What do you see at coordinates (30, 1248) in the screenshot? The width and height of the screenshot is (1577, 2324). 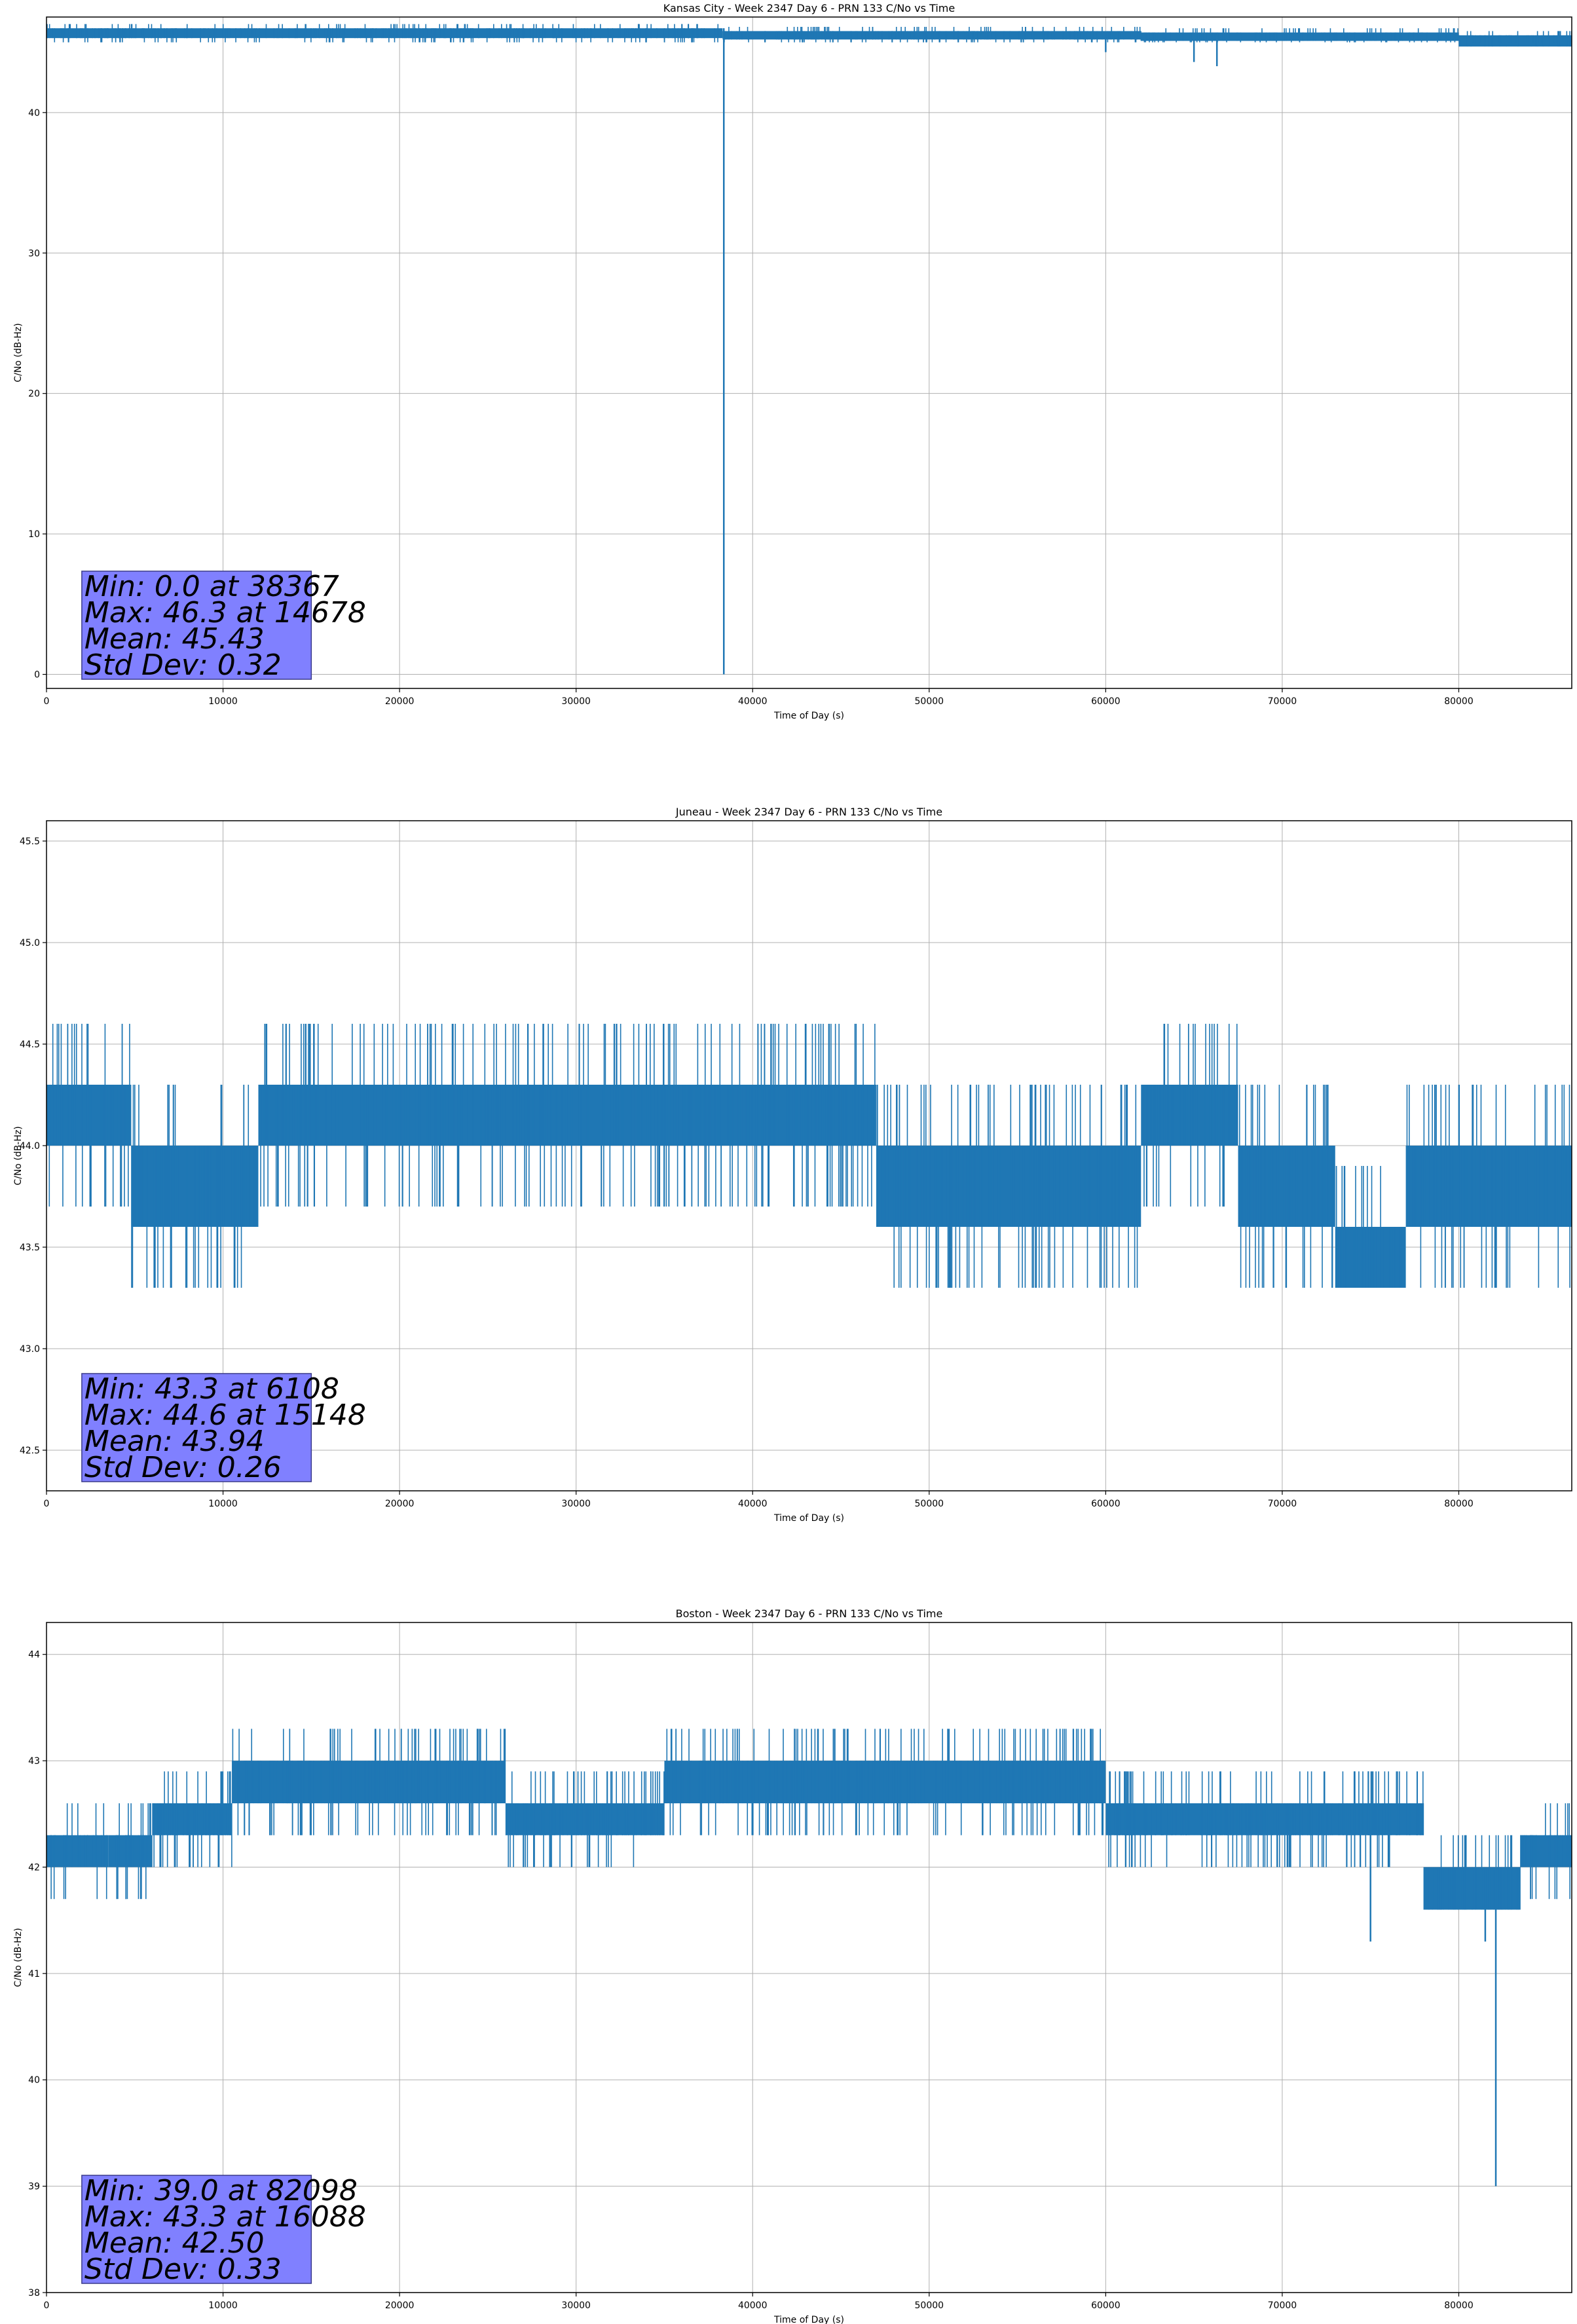 I see `y-tick-label: 43.5` at bounding box center [30, 1248].